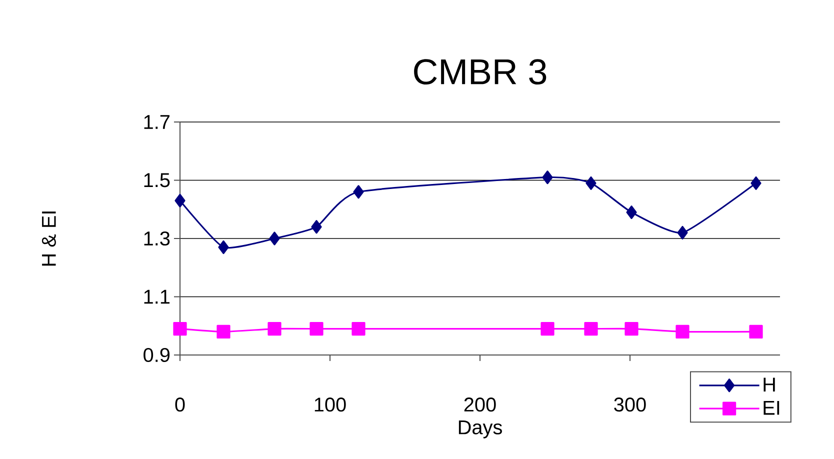 The width and height of the screenshot is (834, 459). I want to click on y-axis-title: H & EI, so click(49, 239).